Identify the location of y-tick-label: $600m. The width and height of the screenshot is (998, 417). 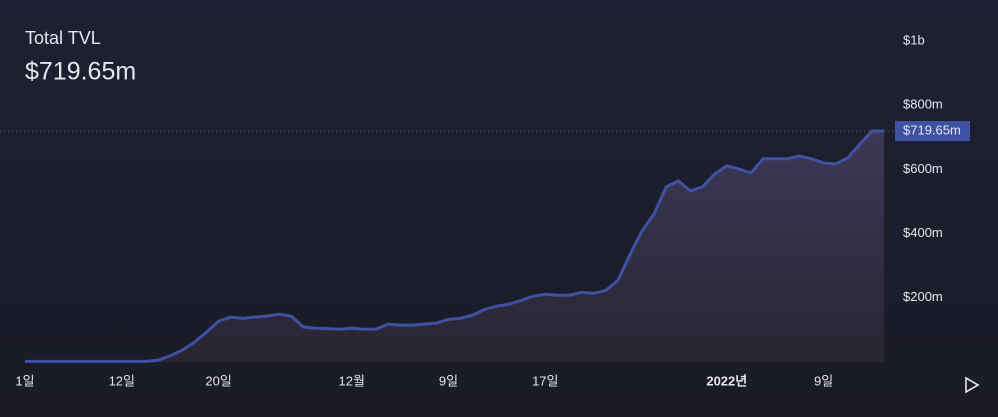
(923, 168).